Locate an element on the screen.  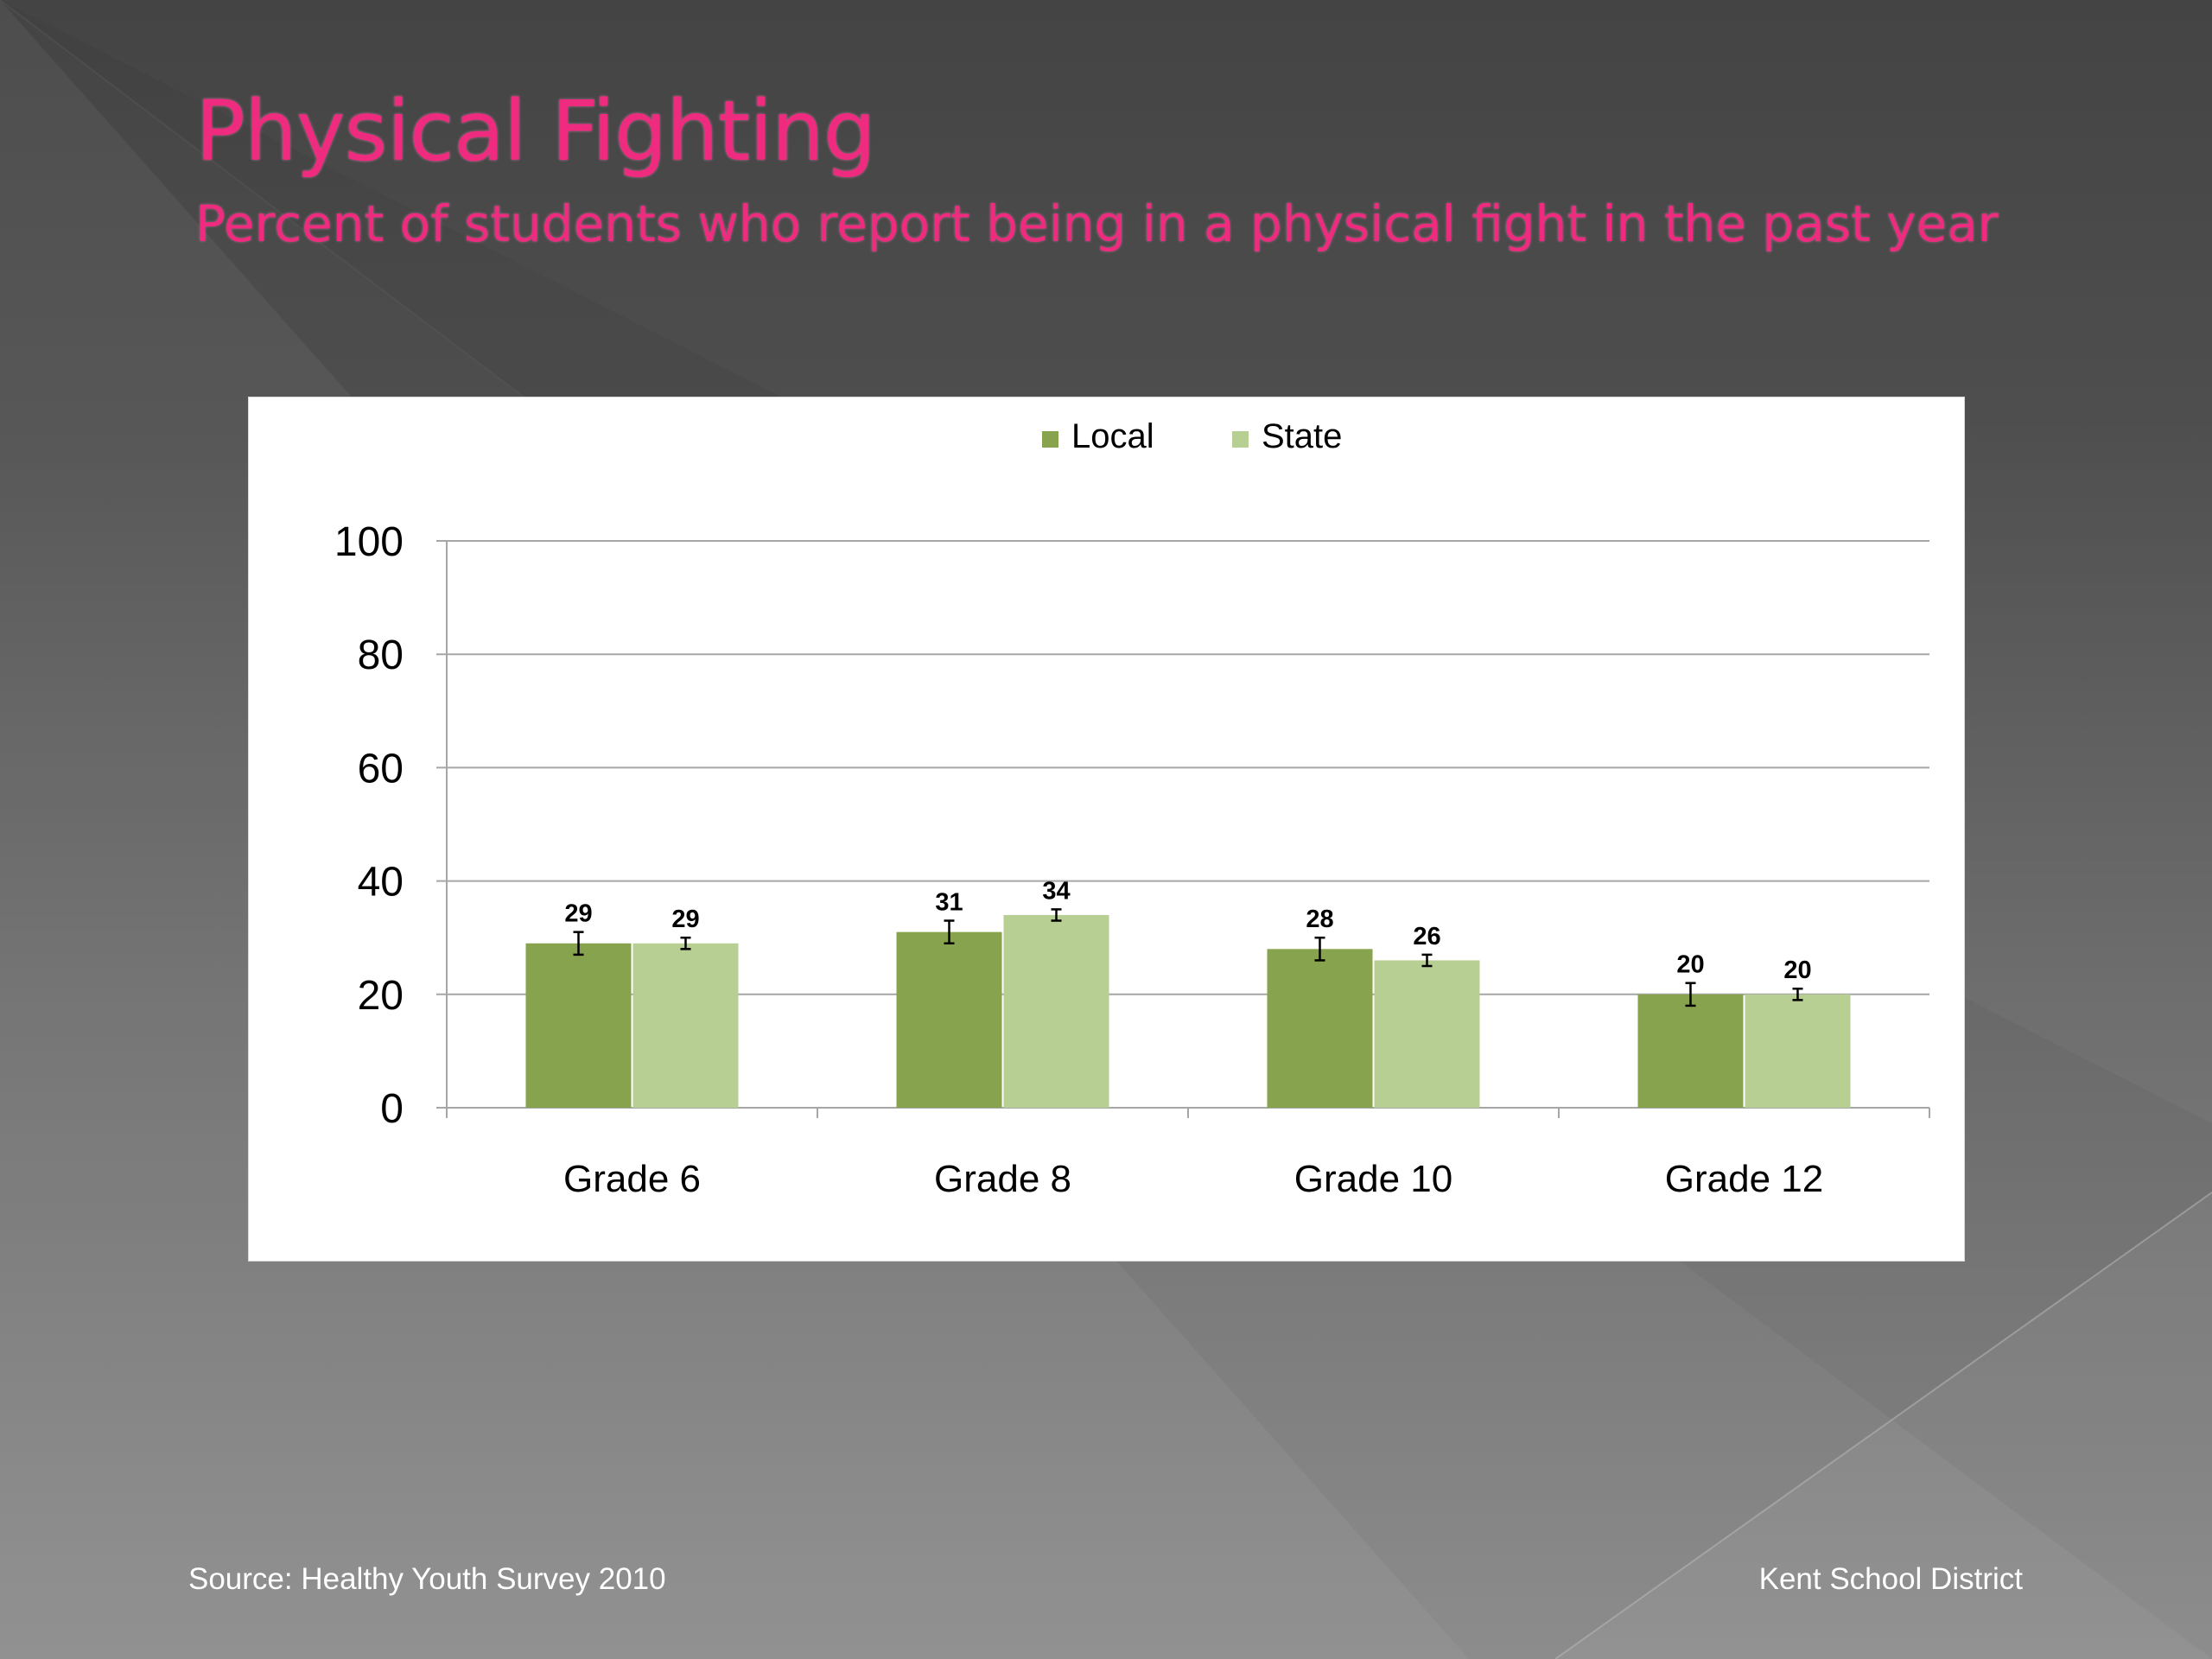
legend-label: State is located at coordinates (1302, 436).